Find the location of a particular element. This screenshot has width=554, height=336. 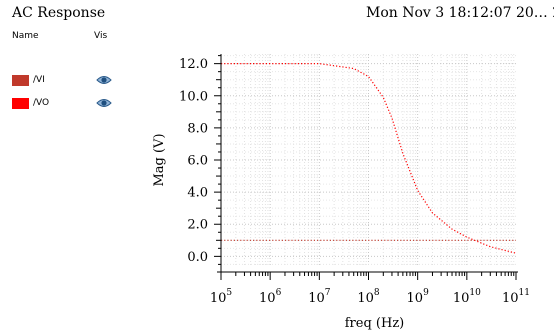

y-tick-label: 4.0 is located at coordinates (197, 193).